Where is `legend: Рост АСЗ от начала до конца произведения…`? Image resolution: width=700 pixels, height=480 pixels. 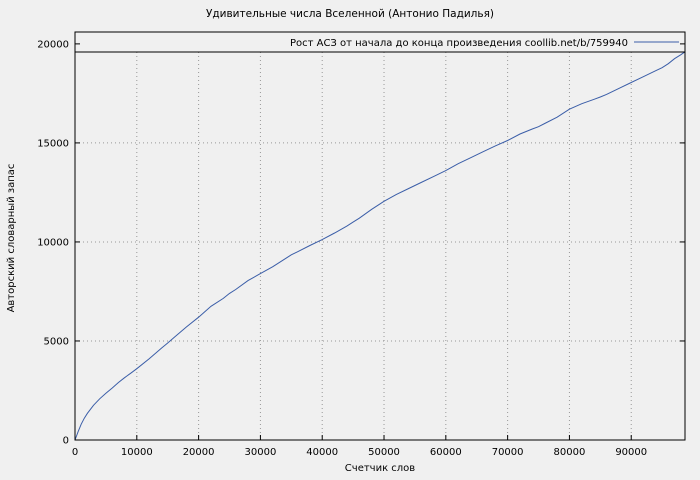 legend: Рост АСЗ от начала до конца произведения… is located at coordinates (380, 42).